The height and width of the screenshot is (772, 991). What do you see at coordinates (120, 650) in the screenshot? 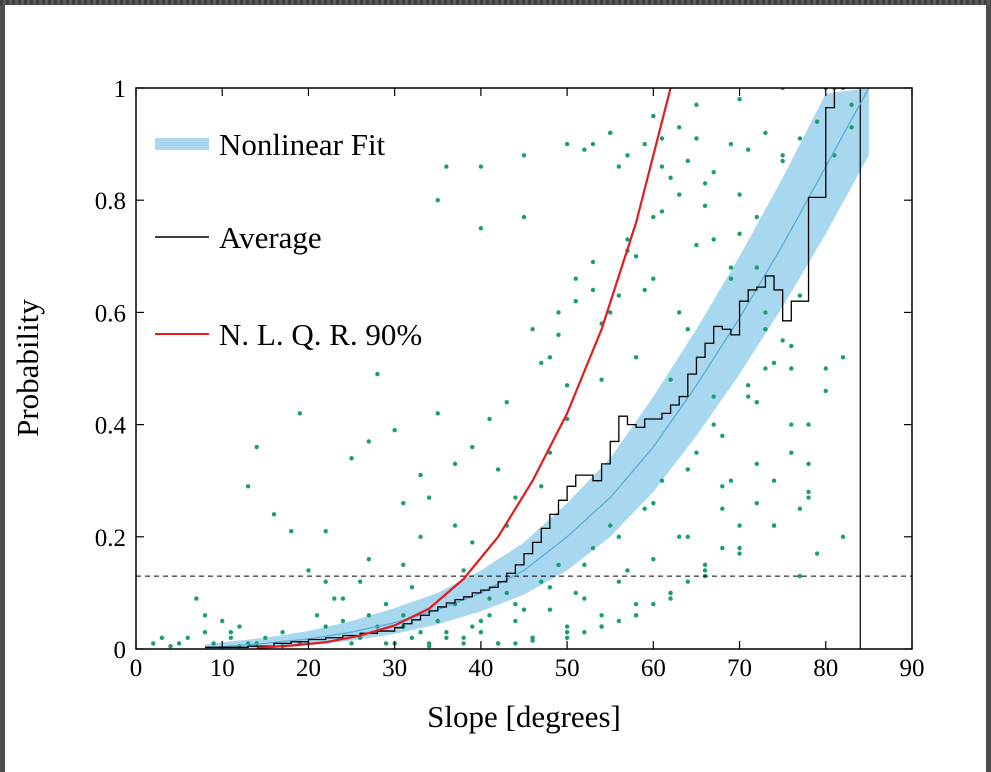
I see `y-tick-label: 0` at bounding box center [120, 650].